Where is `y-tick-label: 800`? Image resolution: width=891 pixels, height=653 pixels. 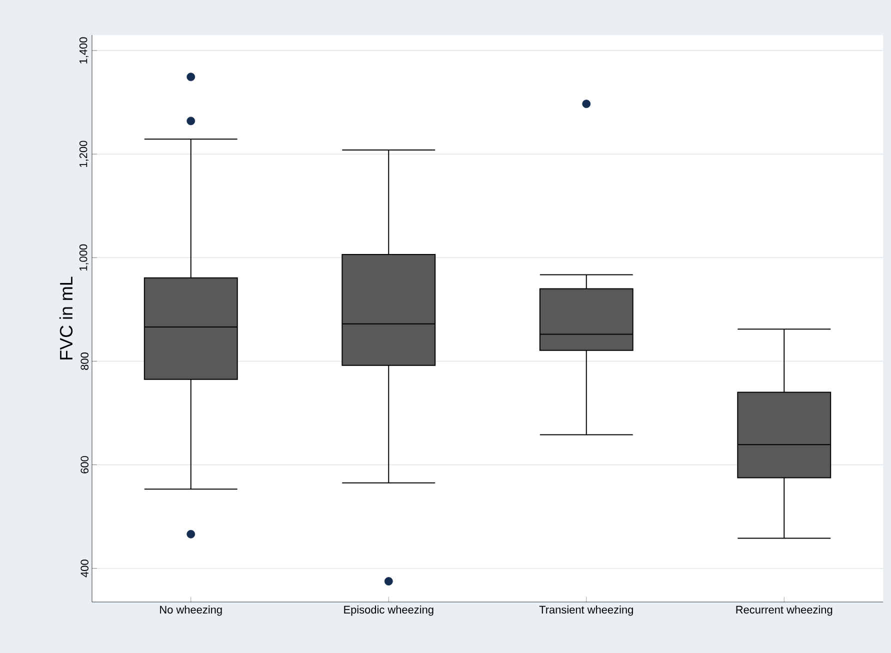 y-tick-label: 800 is located at coordinates (84, 361).